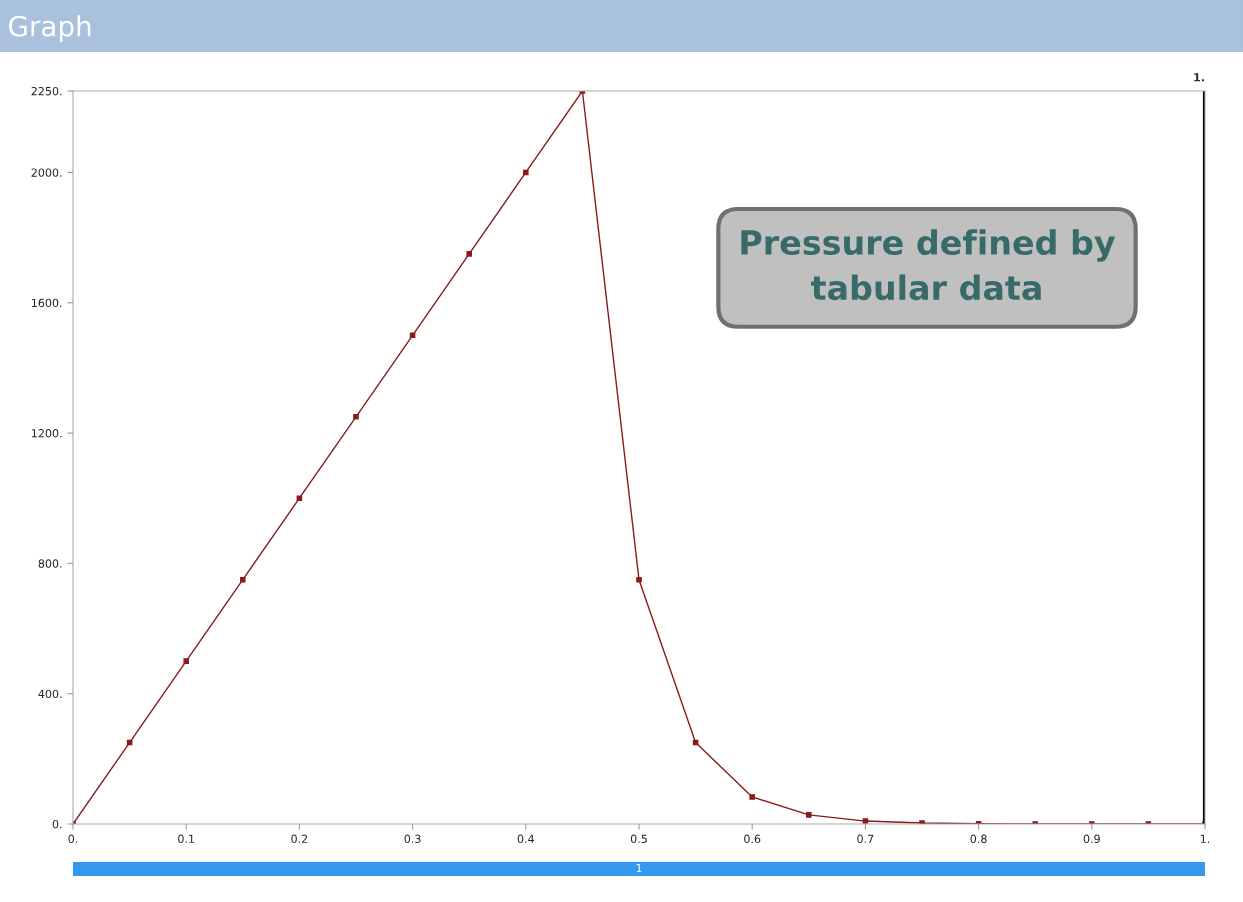 This screenshot has height=902, width=1243. What do you see at coordinates (1199, 77) in the screenshot?
I see `ref-line-label: 1.` at bounding box center [1199, 77].